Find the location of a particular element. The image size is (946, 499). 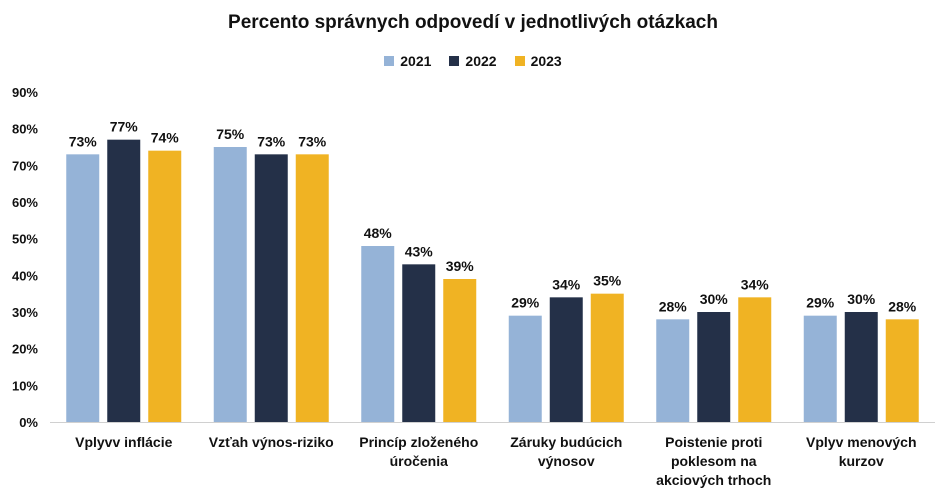

y-tick-label: 70% is located at coordinates (25, 165).